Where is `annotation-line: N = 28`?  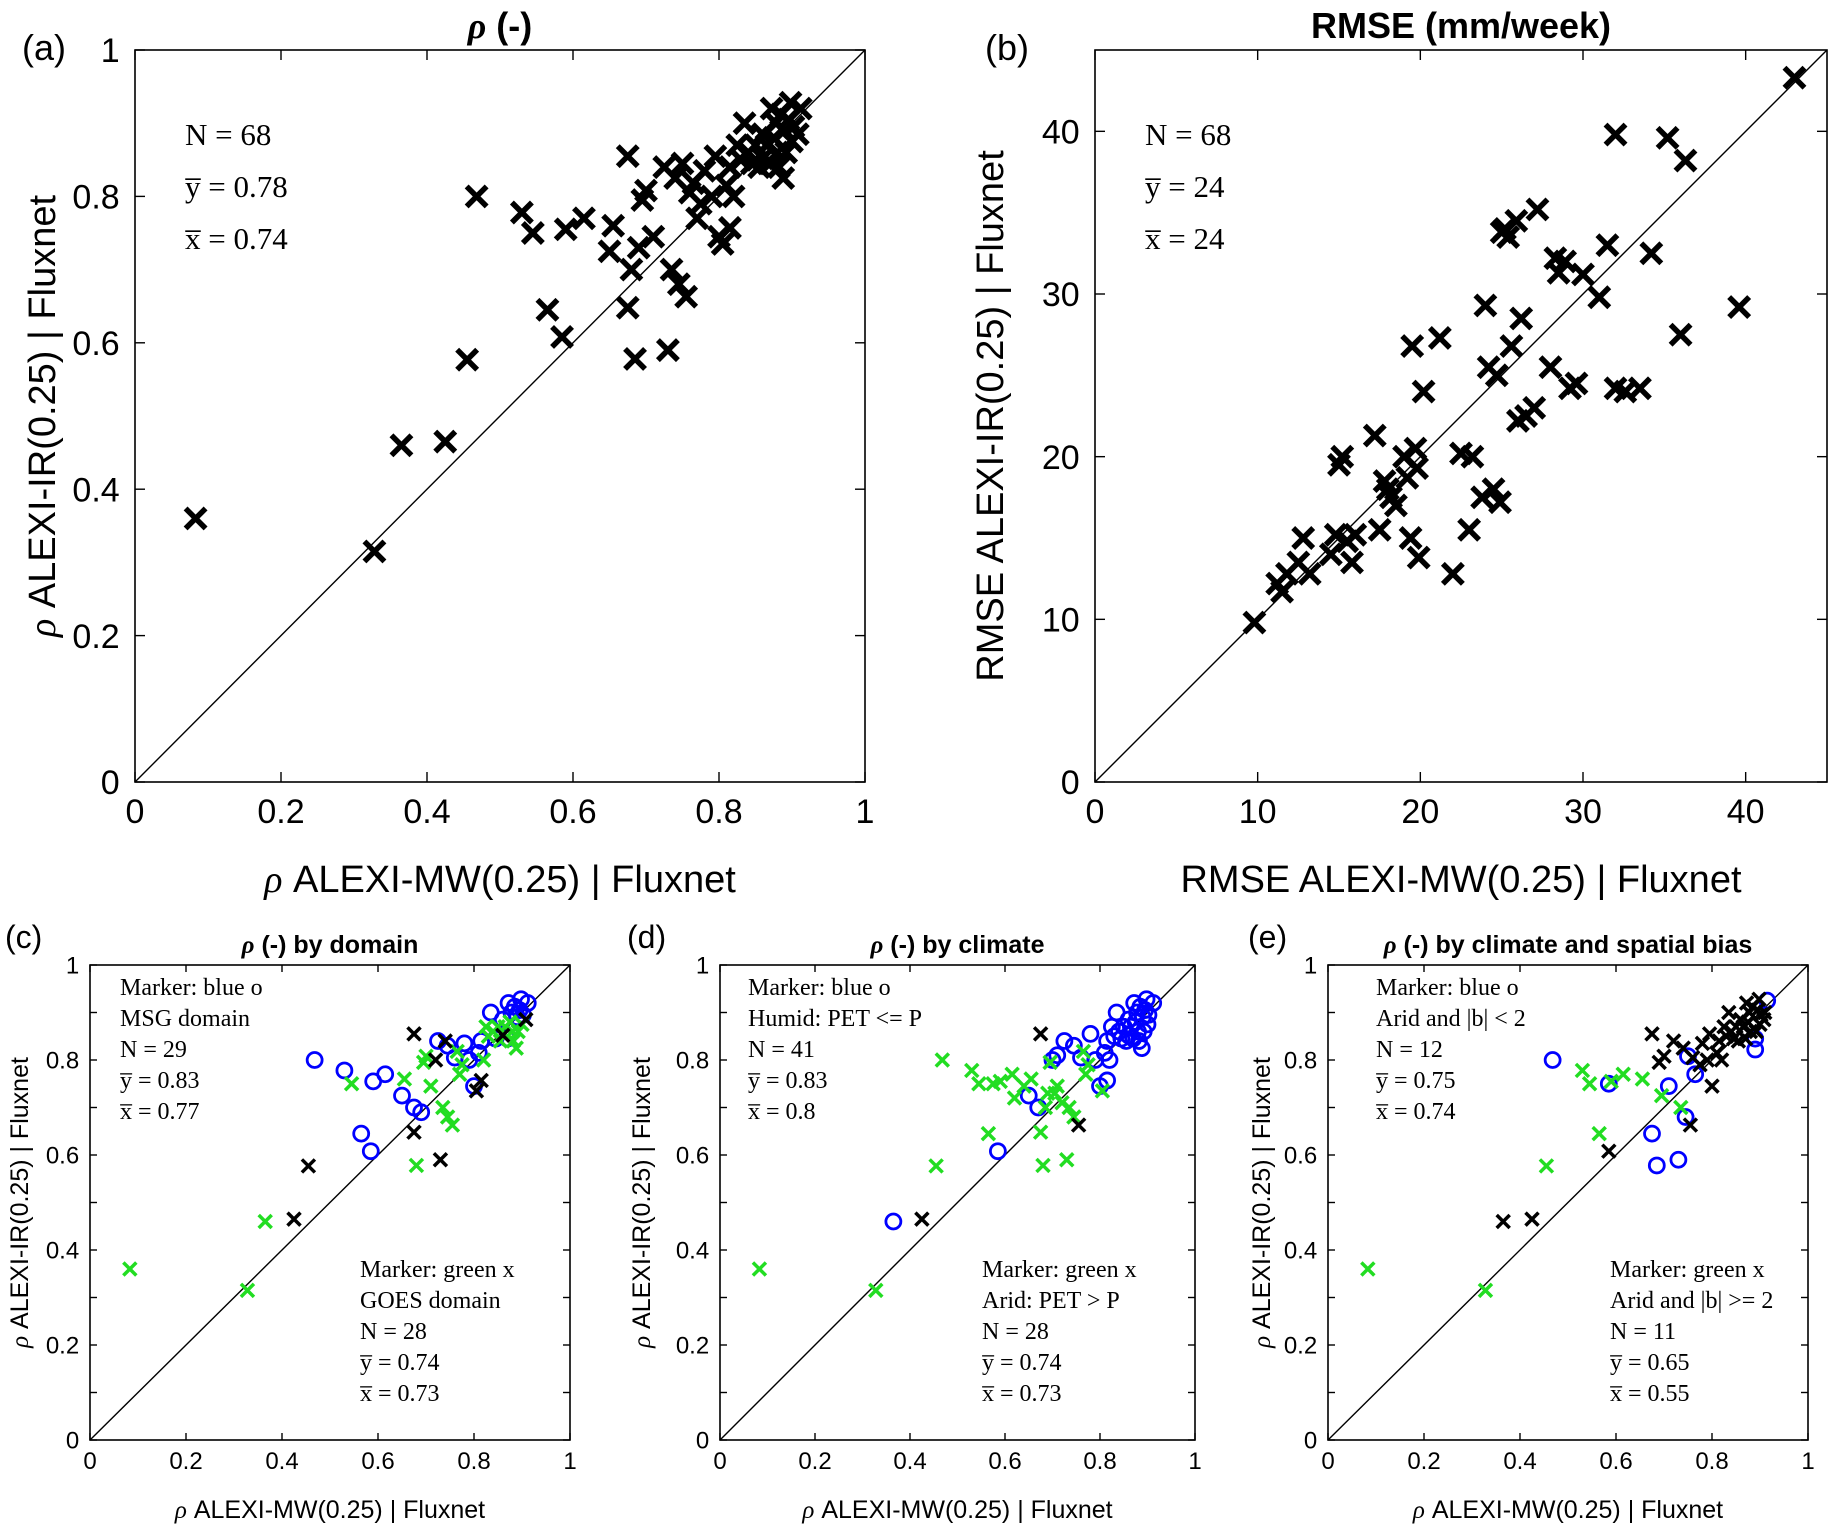
annotation-line: N = 28 is located at coordinates (1015, 1332).